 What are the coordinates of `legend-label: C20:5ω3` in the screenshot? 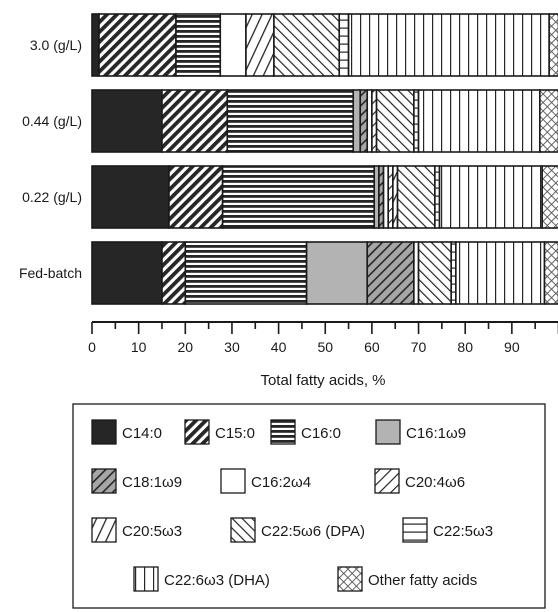 It's located at (152, 531).